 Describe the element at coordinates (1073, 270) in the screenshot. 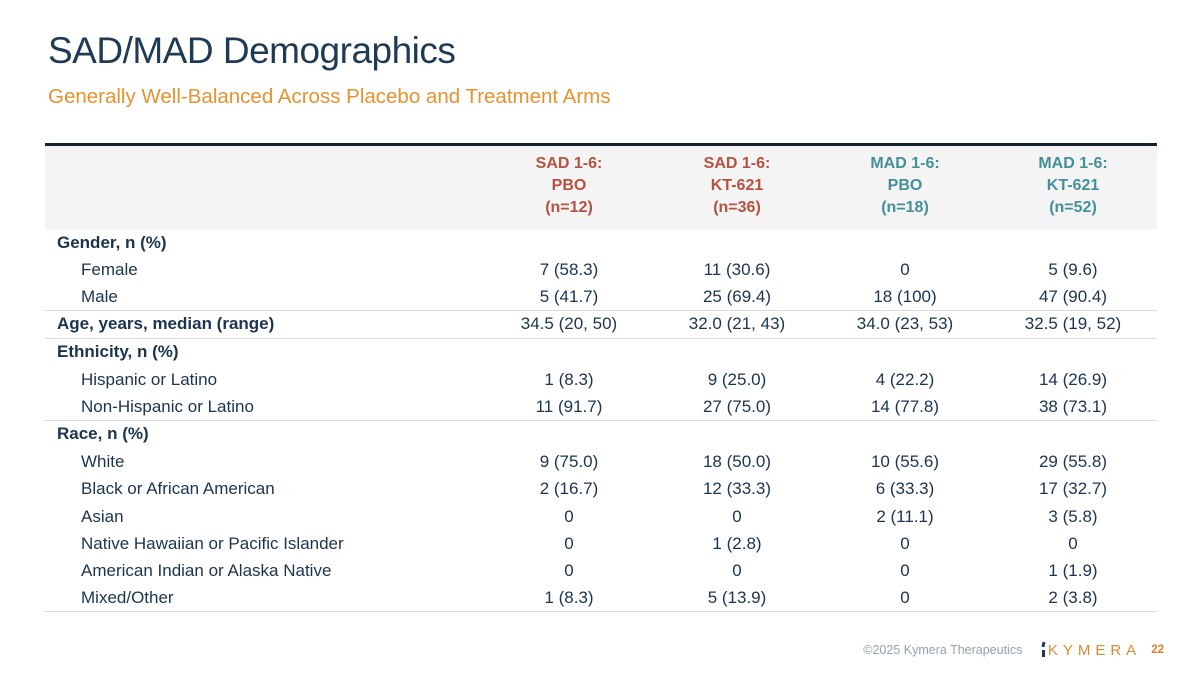

I see `cell-value: 5 (9.6)` at that location.